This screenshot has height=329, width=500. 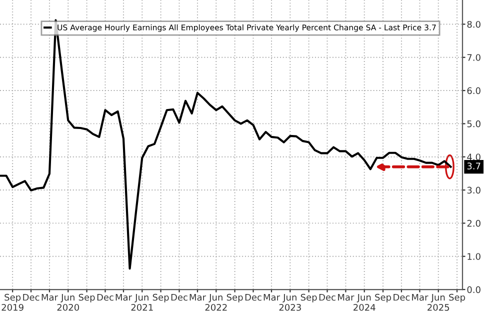 What do you see at coordinates (474, 256) in the screenshot?
I see `y-tick-label: 1.0` at bounding box center [474, 256].